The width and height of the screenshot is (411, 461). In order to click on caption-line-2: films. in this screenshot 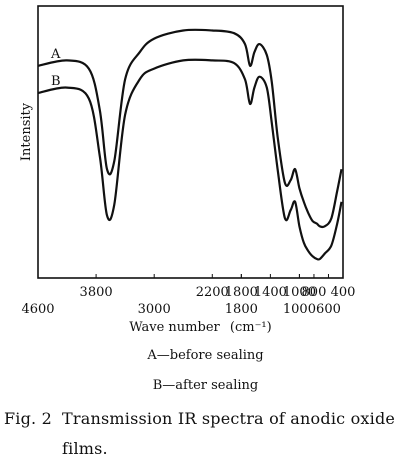, I will do `click(85, 448)`.